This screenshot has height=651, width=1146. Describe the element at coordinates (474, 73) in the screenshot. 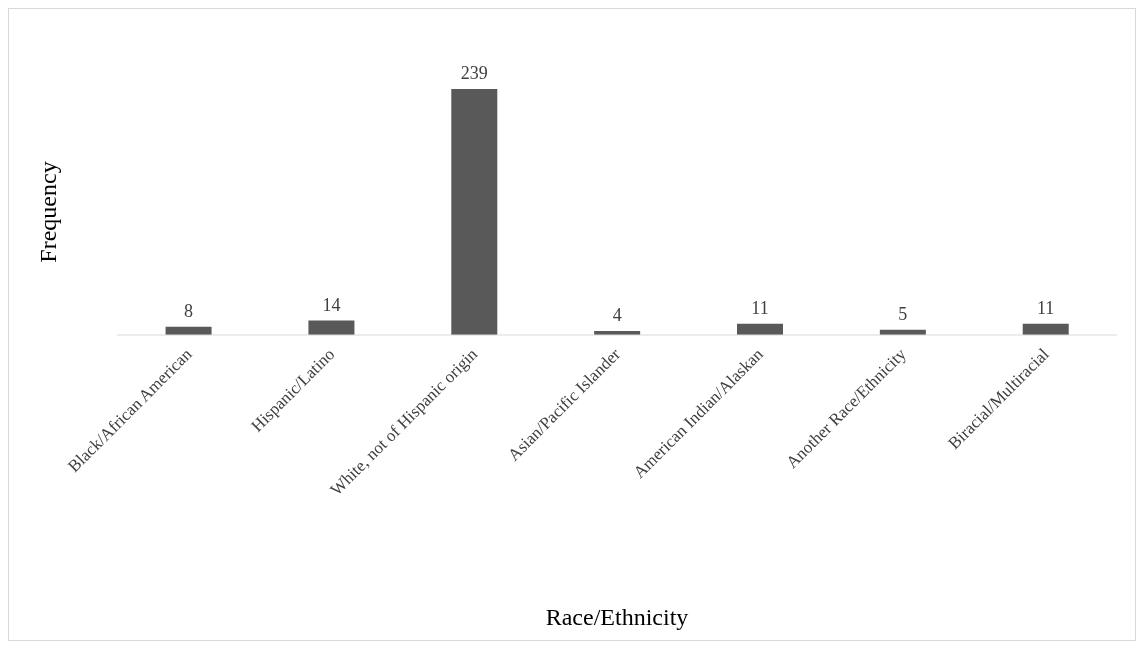

I see `data-label: 239` at that location.